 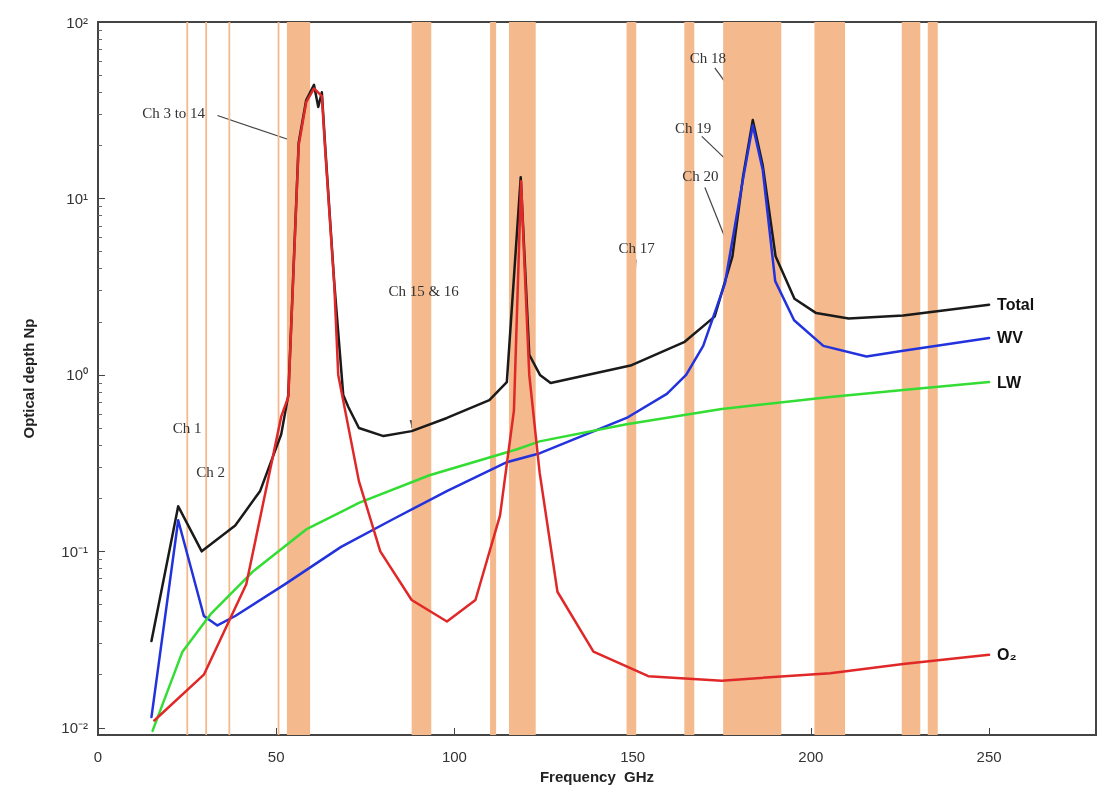 What do you see at coordinates (74, 551) in the screenshot?
I see `y-tick-label: 10⁻¹` at bounding box center [74, 551].